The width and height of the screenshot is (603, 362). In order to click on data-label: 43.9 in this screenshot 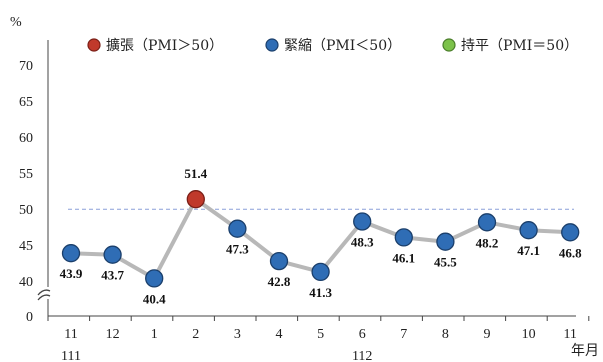, I will do `click(71, 273)`.